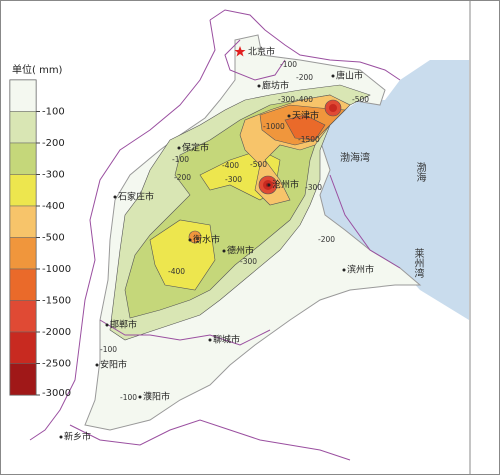 The height and width of the screenshot is (475, 500). Describe the element at coordinates (206, 240) in the screenshot. I see `city-label: 衡水市` at that location.